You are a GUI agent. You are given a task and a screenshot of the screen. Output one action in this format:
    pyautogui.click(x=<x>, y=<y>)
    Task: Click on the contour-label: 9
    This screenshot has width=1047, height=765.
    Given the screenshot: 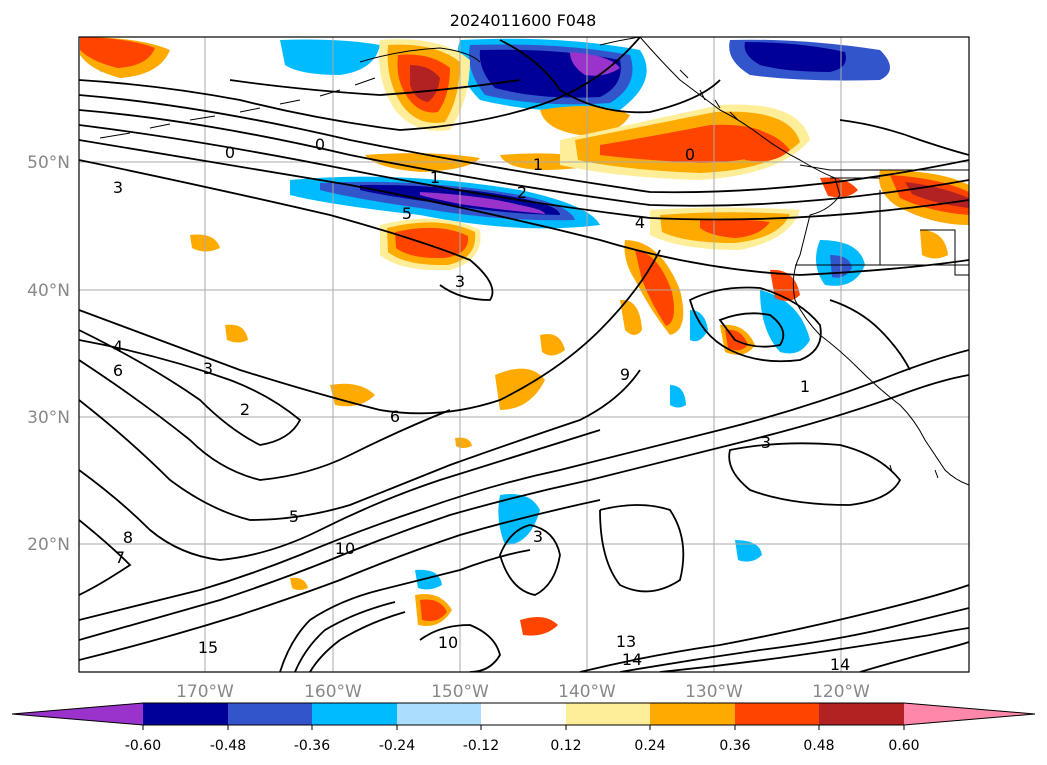 What is the action you would take?
    pyautogui.click(x=625, y=374)
    